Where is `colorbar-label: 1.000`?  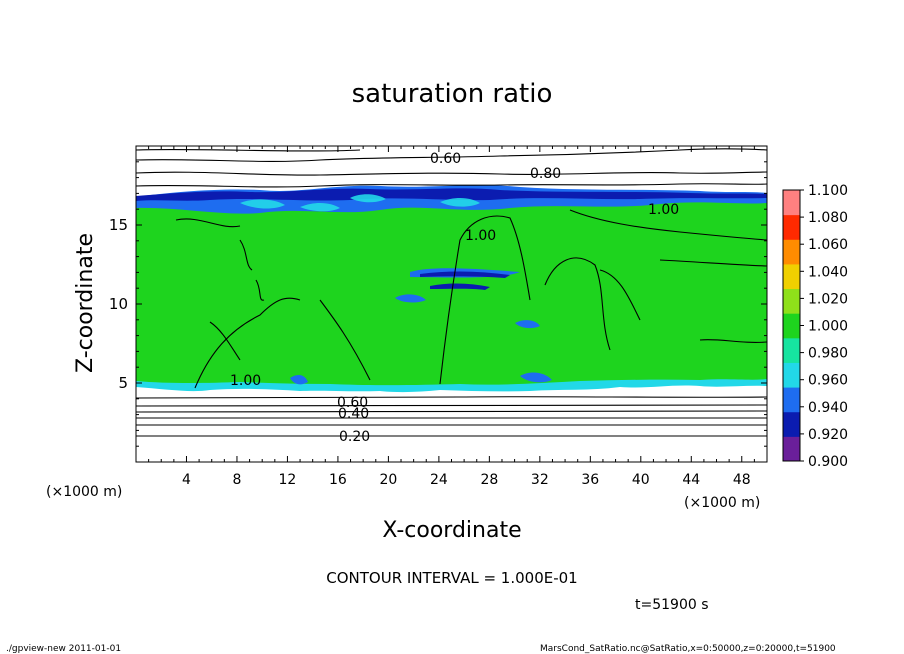
colorbar-label: 1.000 is located at coordinates (828, 327).